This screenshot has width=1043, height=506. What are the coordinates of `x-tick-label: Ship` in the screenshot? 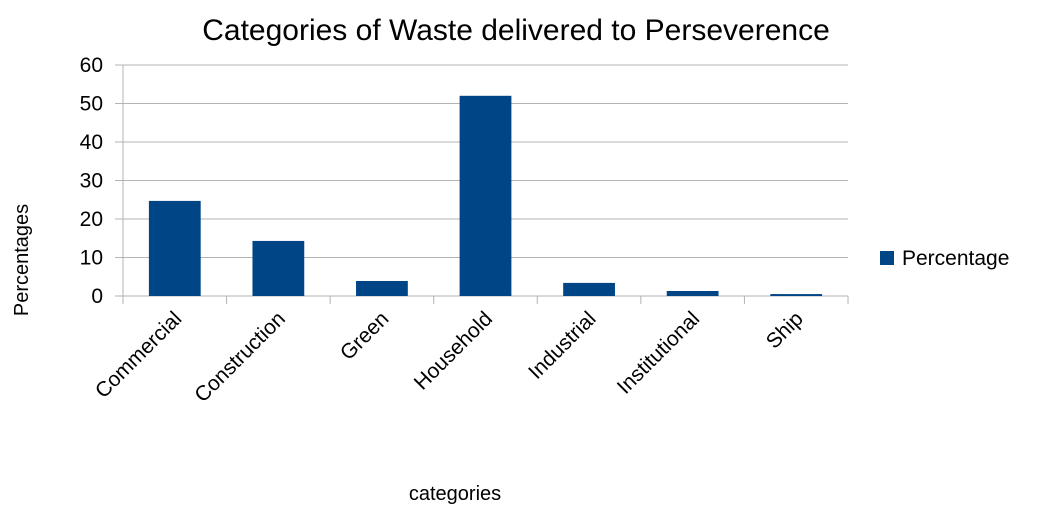 It's located at (785, 330).